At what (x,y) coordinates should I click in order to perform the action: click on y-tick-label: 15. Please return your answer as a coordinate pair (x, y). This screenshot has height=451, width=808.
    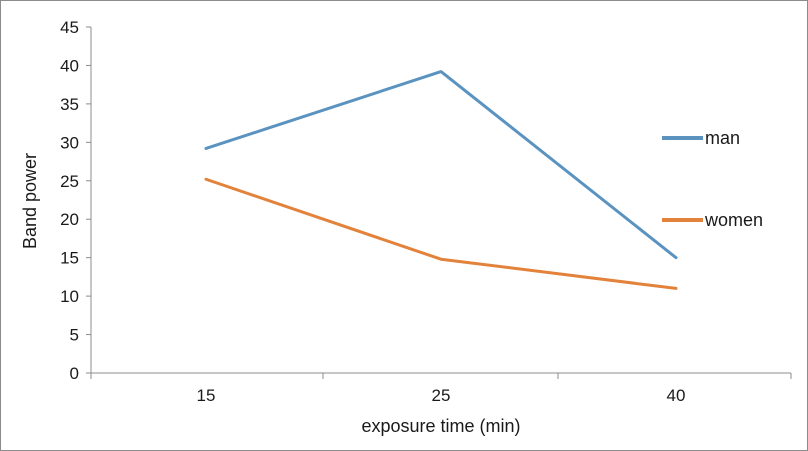
    Looking at the image, I should click on (69, 258).